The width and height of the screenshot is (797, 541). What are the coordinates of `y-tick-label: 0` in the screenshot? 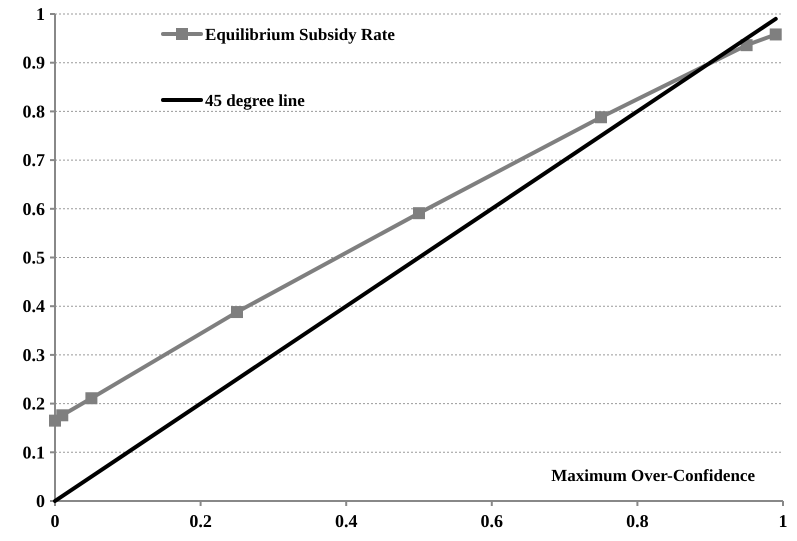 It's located at (40, 501).